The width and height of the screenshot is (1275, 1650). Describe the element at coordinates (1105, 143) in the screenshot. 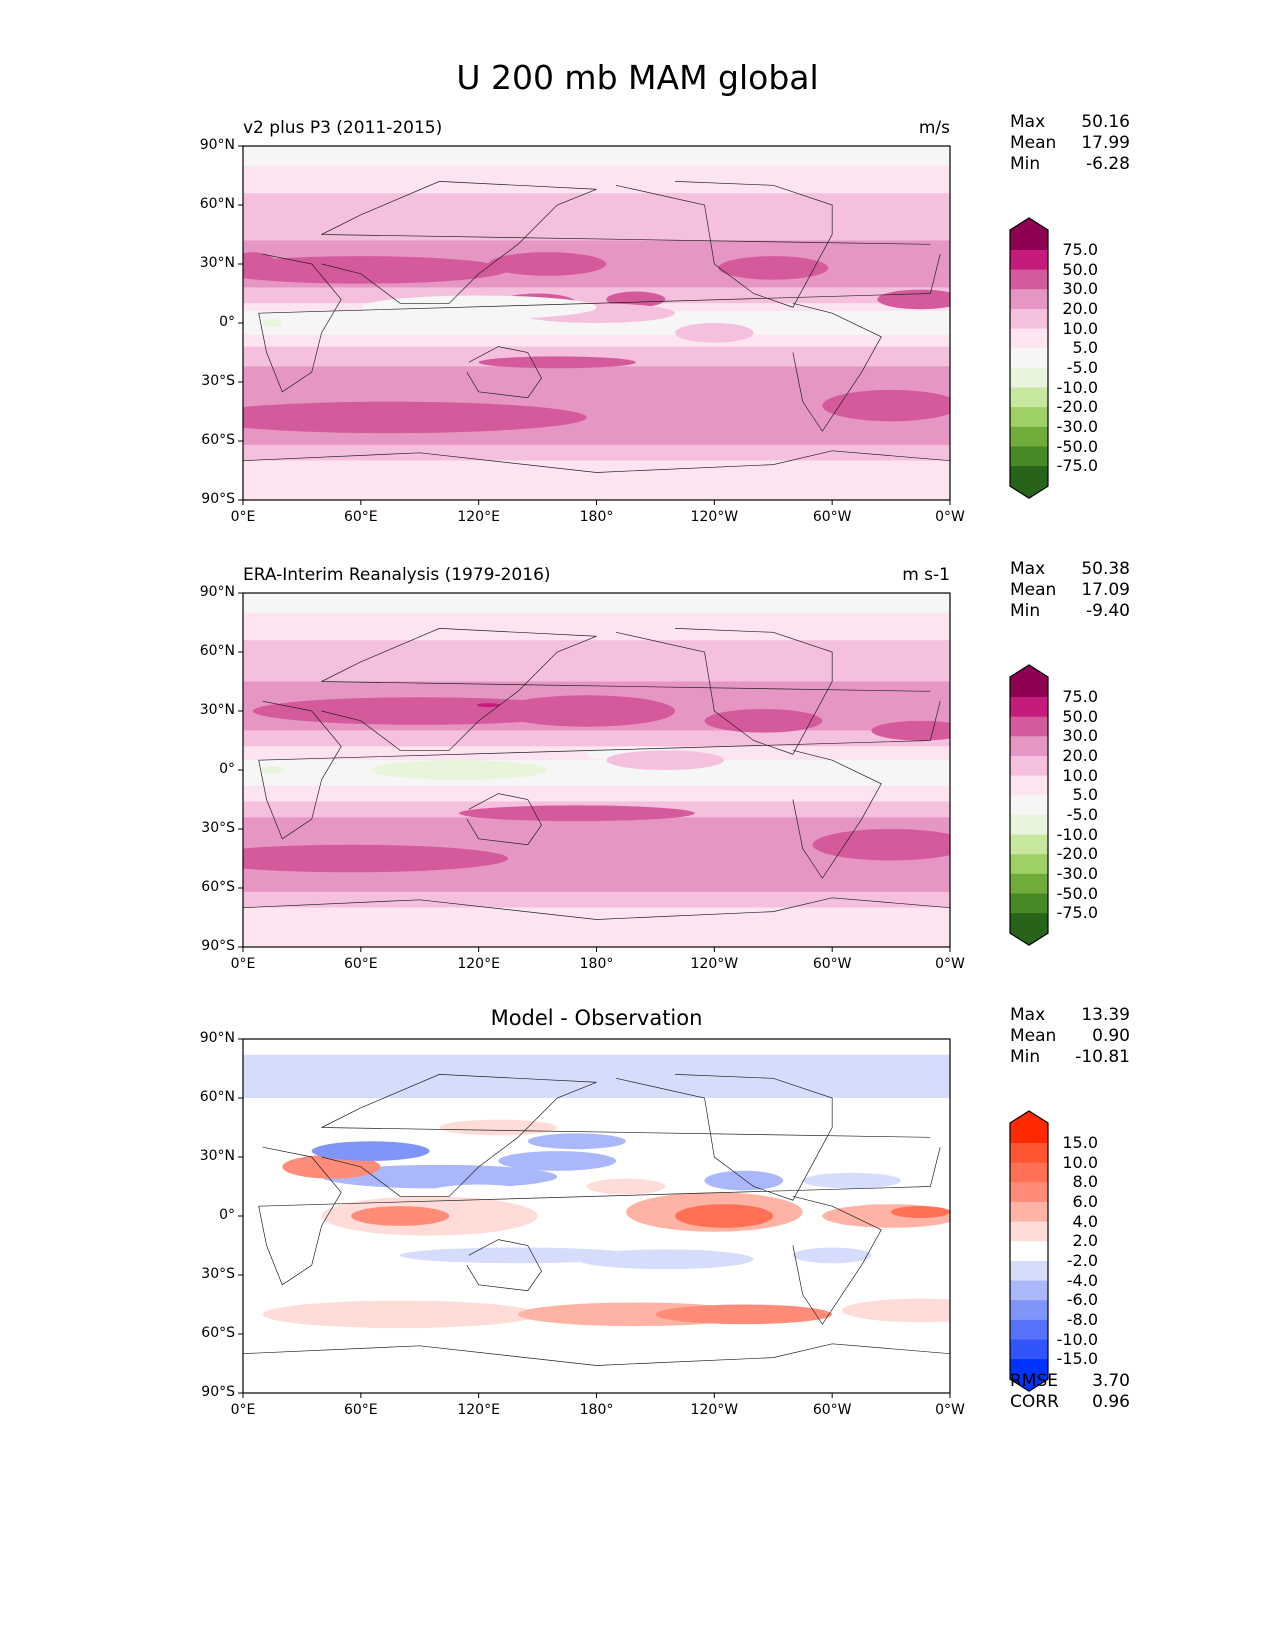

I see `stat-value-mean: 17.99` at that location.